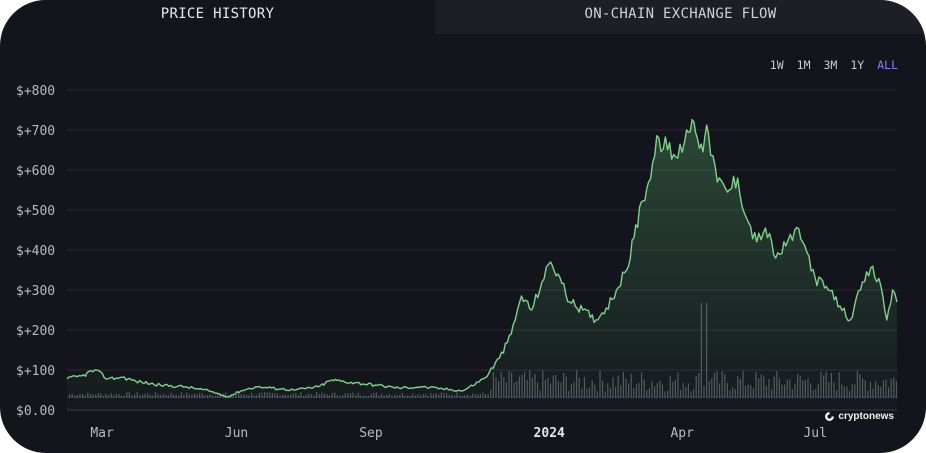 Image resolution: width=926 pixels, height=453 pixels. I want to click on x-tick-label: Mar, so click(102, 433).